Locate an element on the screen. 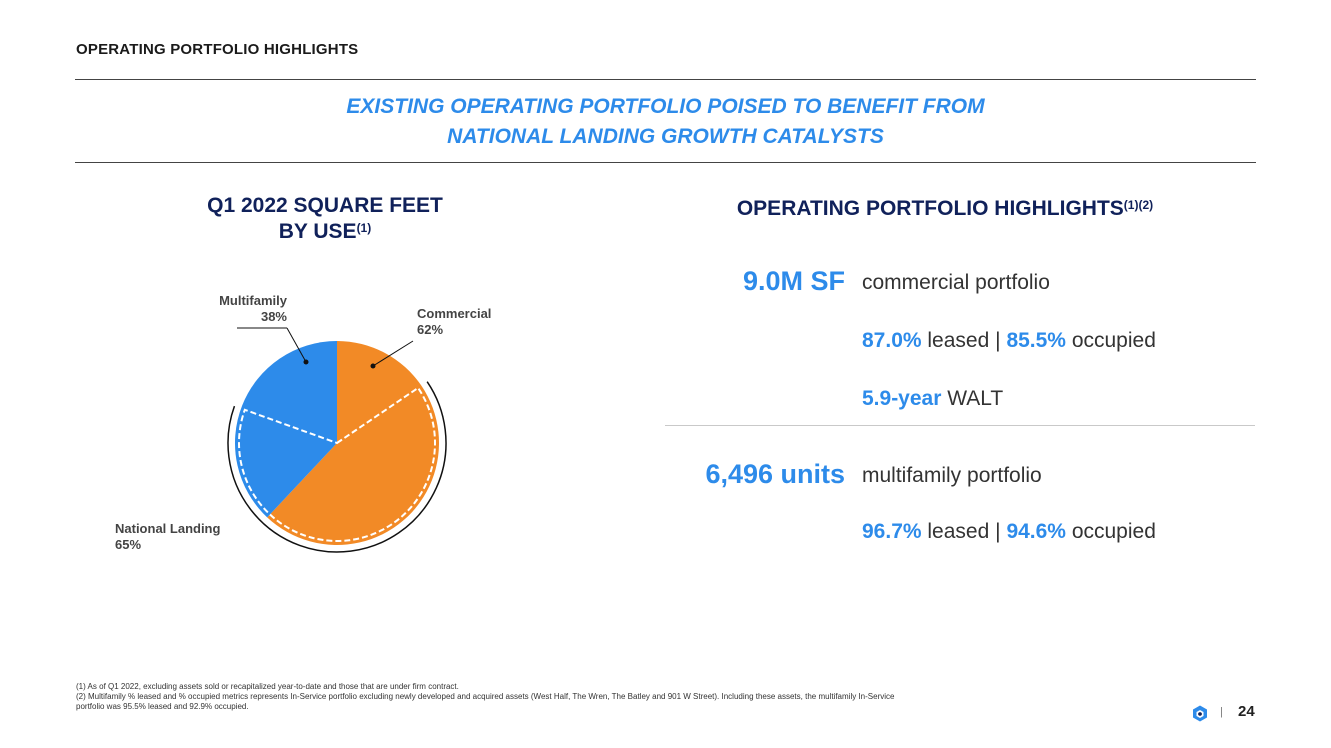  highlights-title-footnote: (1)(2) is located at coordinates (1138, 205).